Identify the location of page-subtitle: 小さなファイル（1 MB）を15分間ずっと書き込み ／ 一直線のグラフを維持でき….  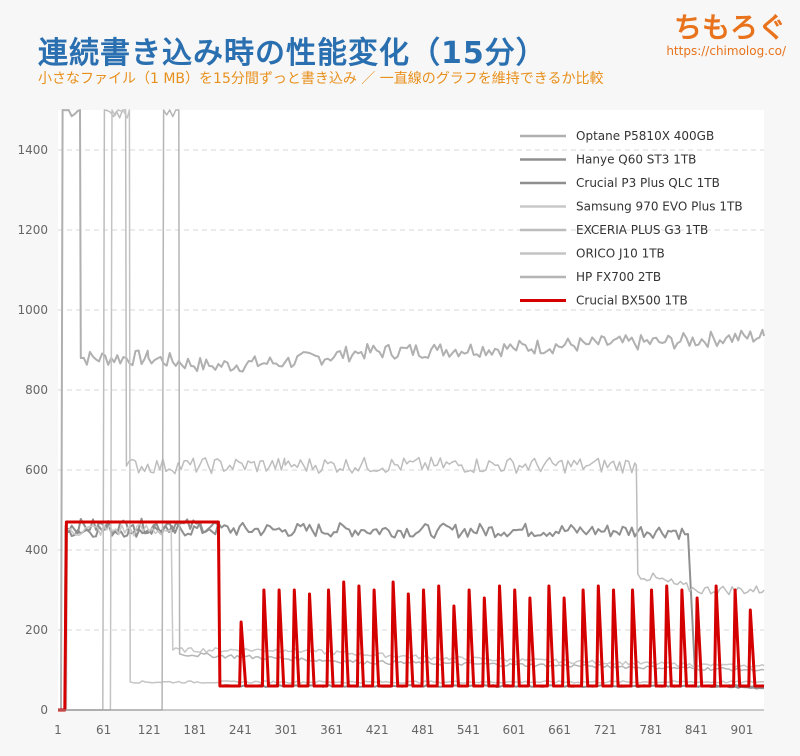
(321, 79).